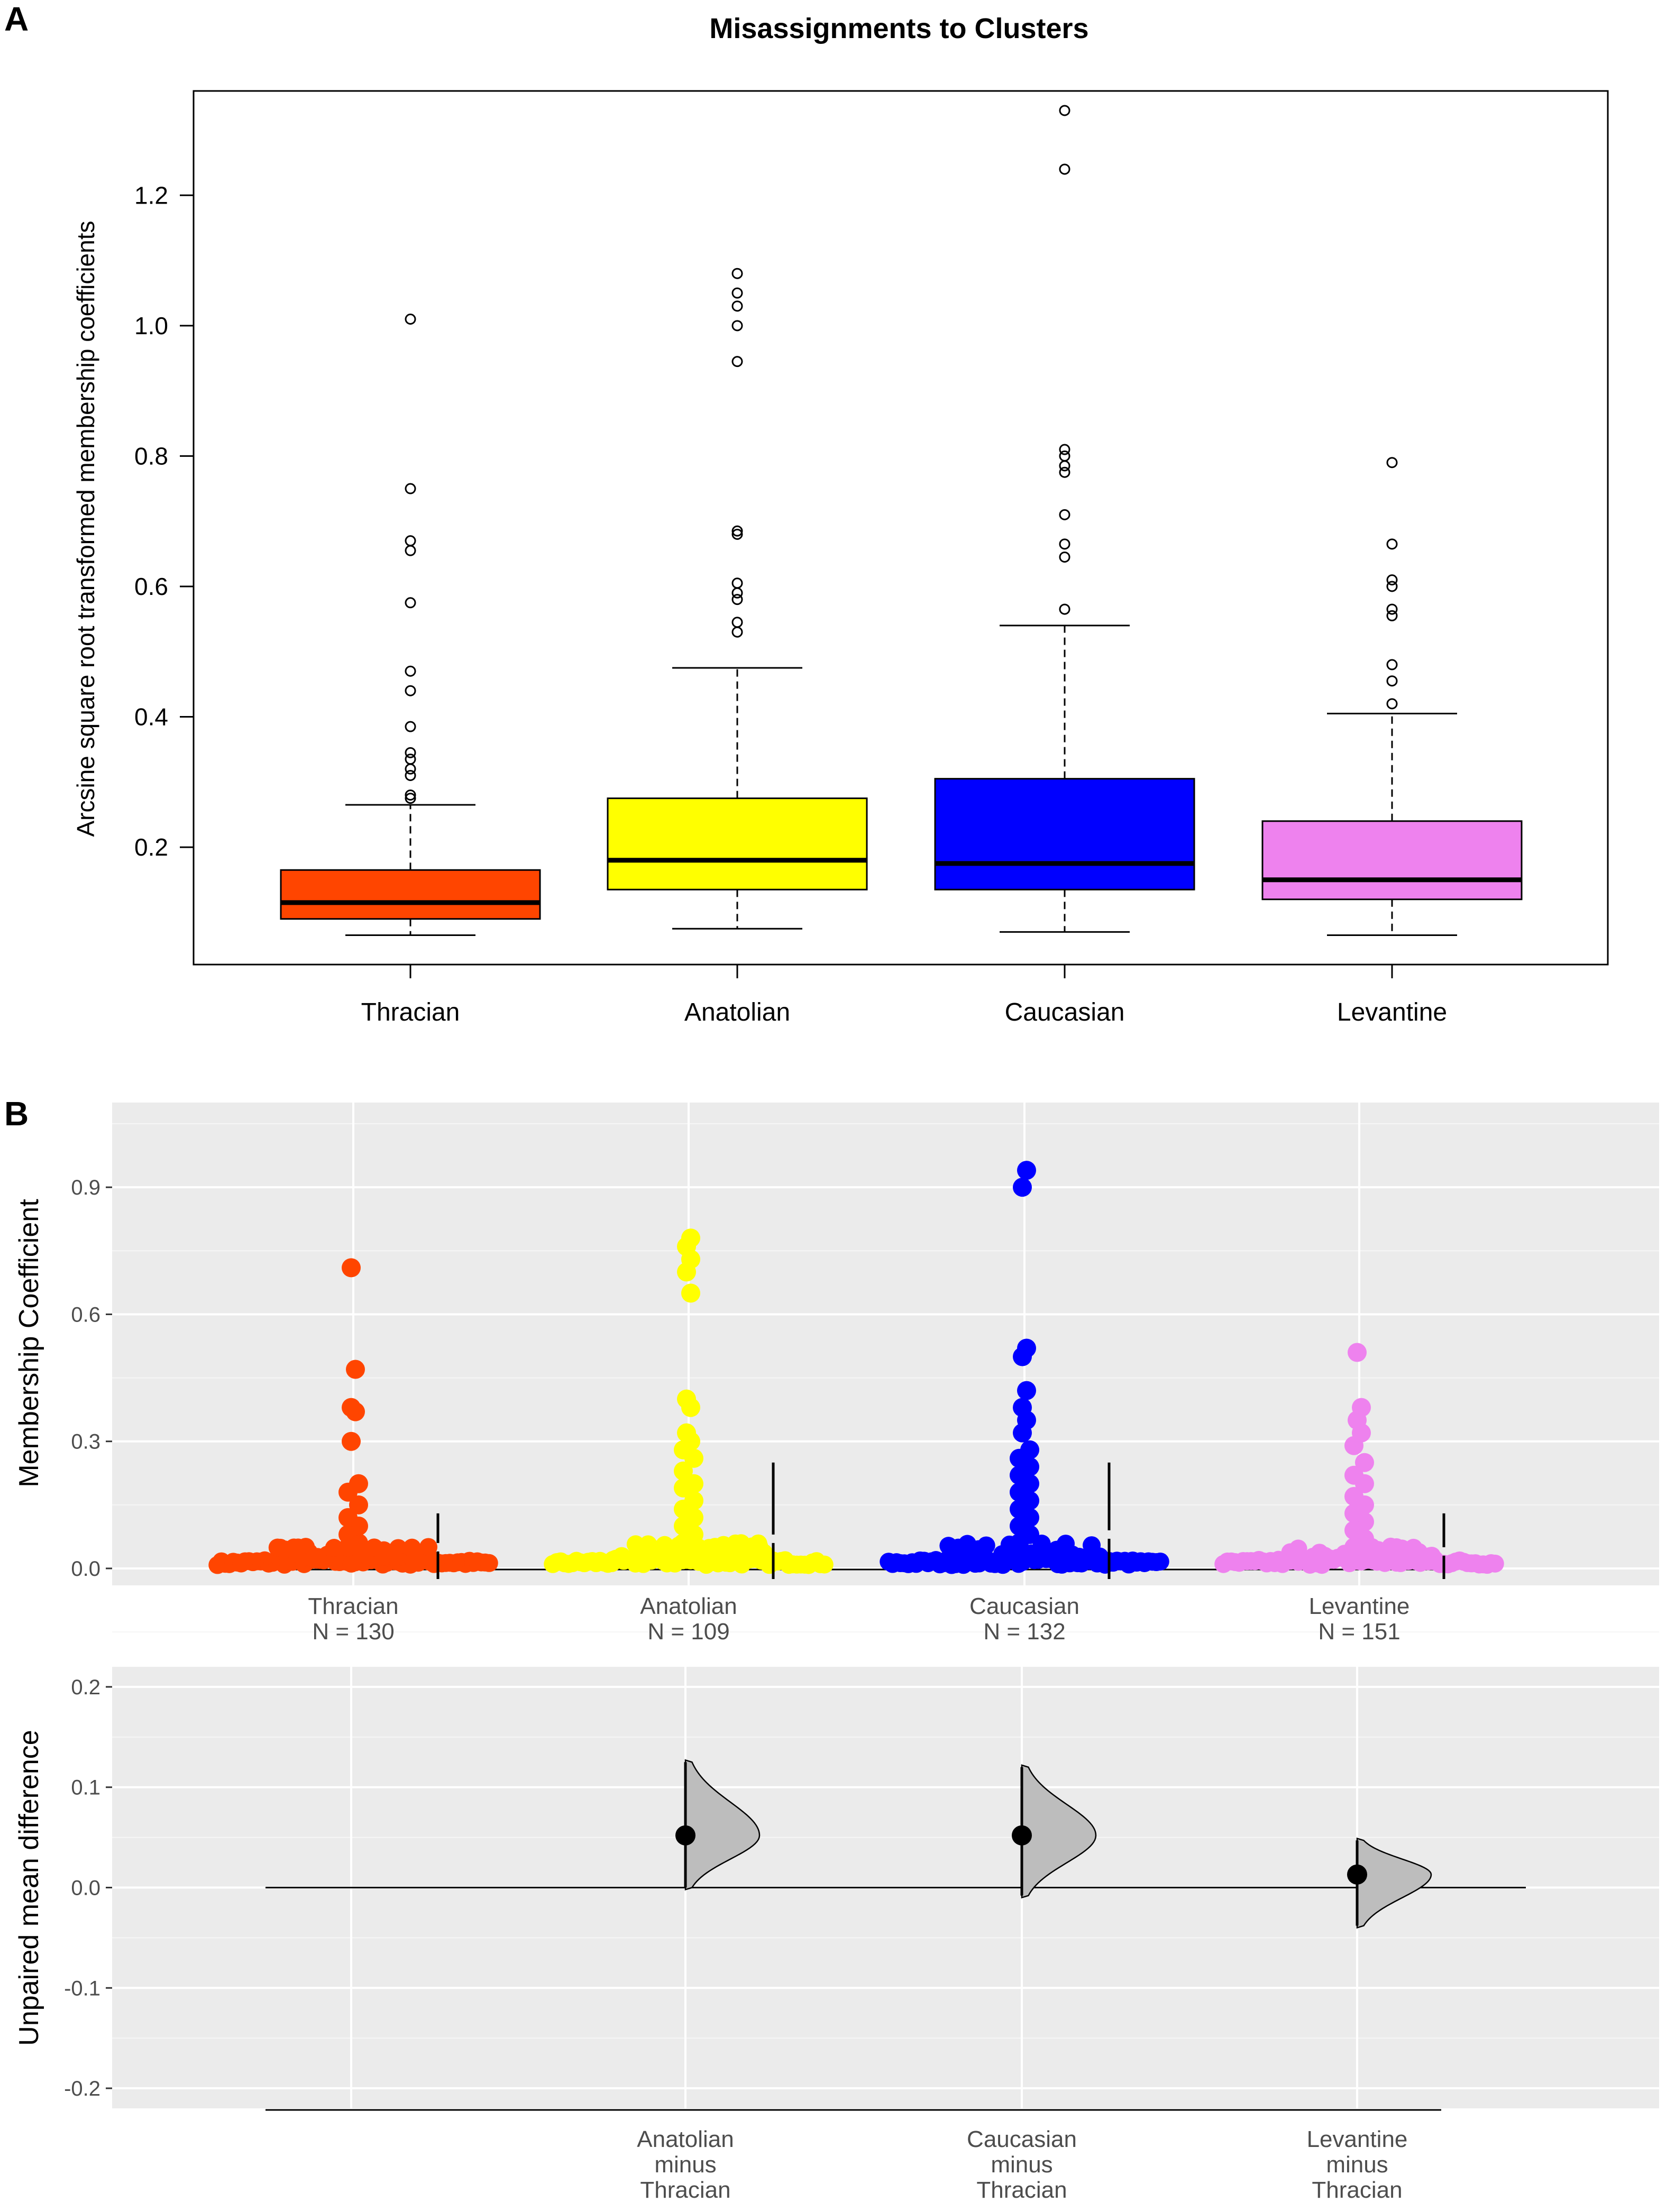 The height and width of the screenshot is (2212, 1666). Describe the element at coordinates (29, 1343) in the screenshot. I see `y-axis-label: Membership Coefficient` at that location.